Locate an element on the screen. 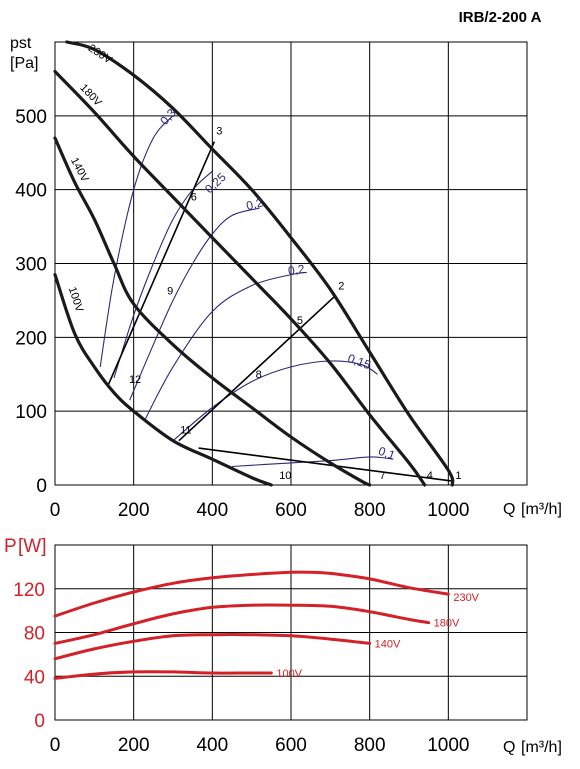  efficiency-label: 0,25 is located at coordinates (215, 183).